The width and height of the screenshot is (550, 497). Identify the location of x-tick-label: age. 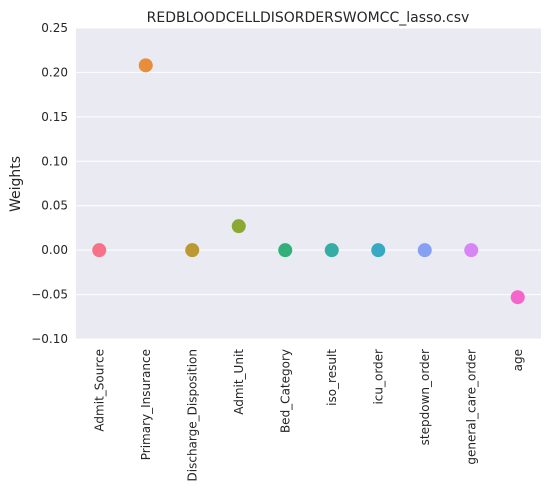
(518, 360).